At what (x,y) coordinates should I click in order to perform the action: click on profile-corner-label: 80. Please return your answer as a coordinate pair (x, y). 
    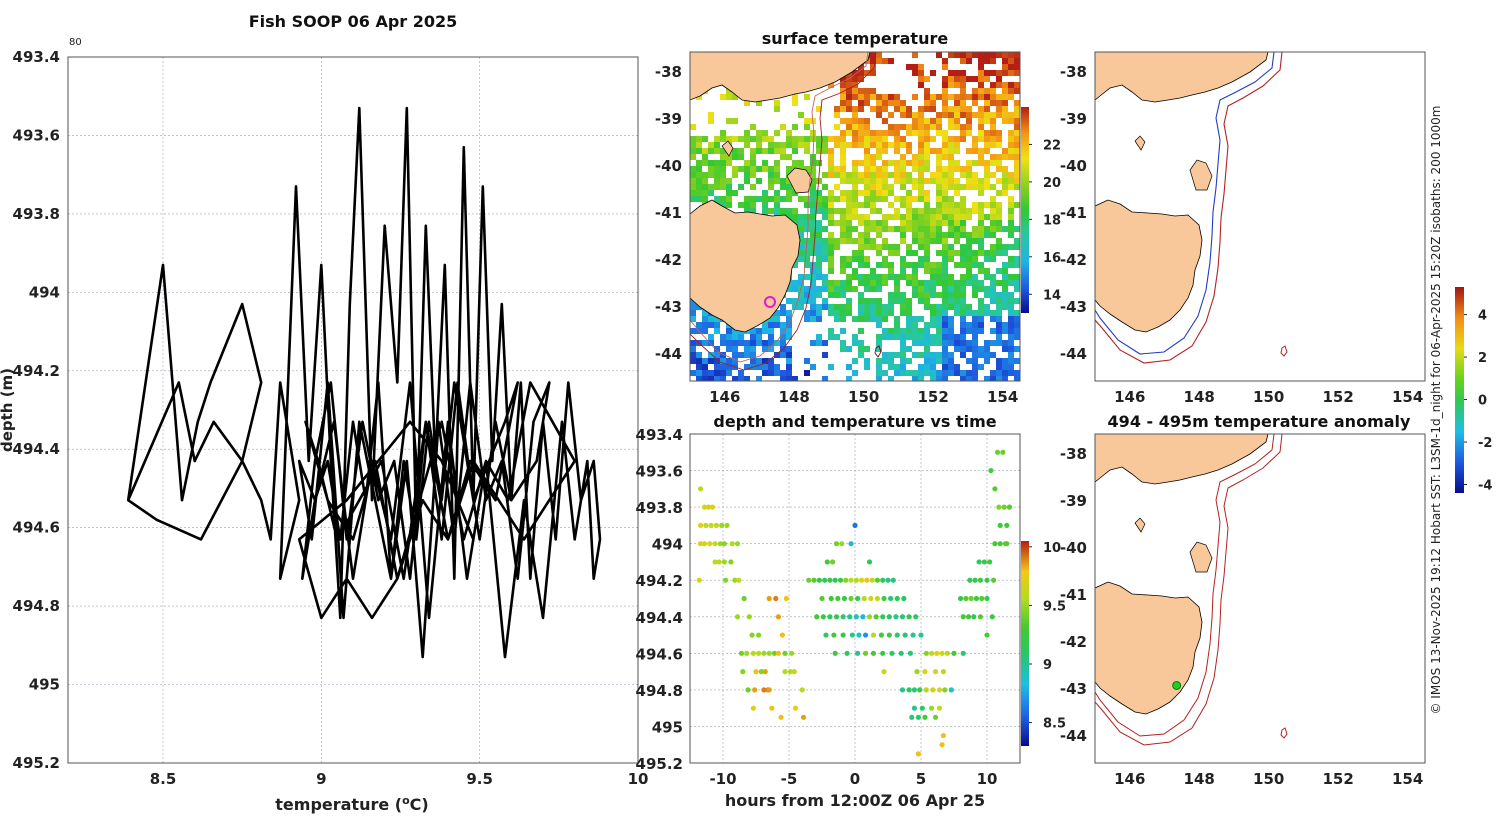
    Looking at the image, I should click on (75, 42).